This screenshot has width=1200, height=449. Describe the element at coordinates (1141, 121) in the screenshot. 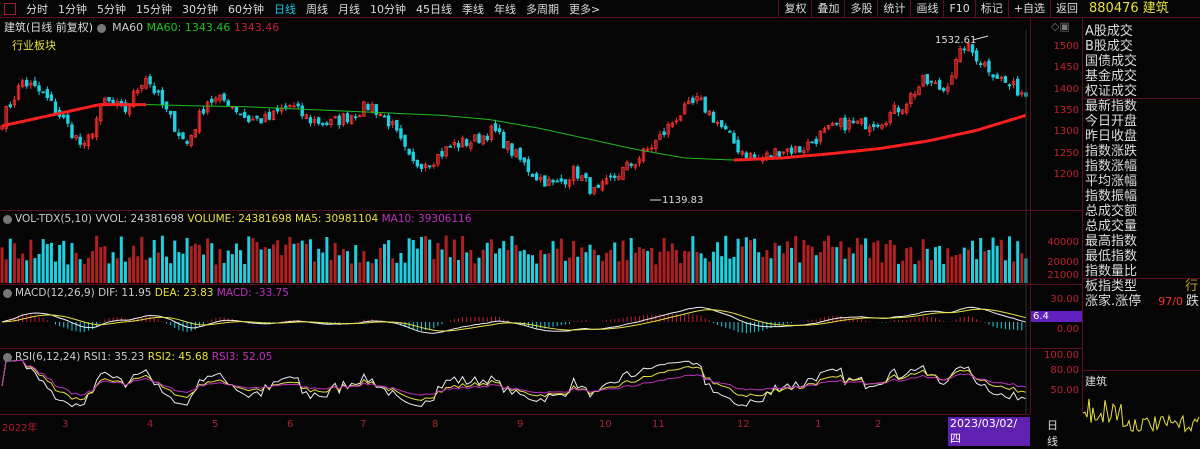

I see `quote-field: 今日开盘` at that location.